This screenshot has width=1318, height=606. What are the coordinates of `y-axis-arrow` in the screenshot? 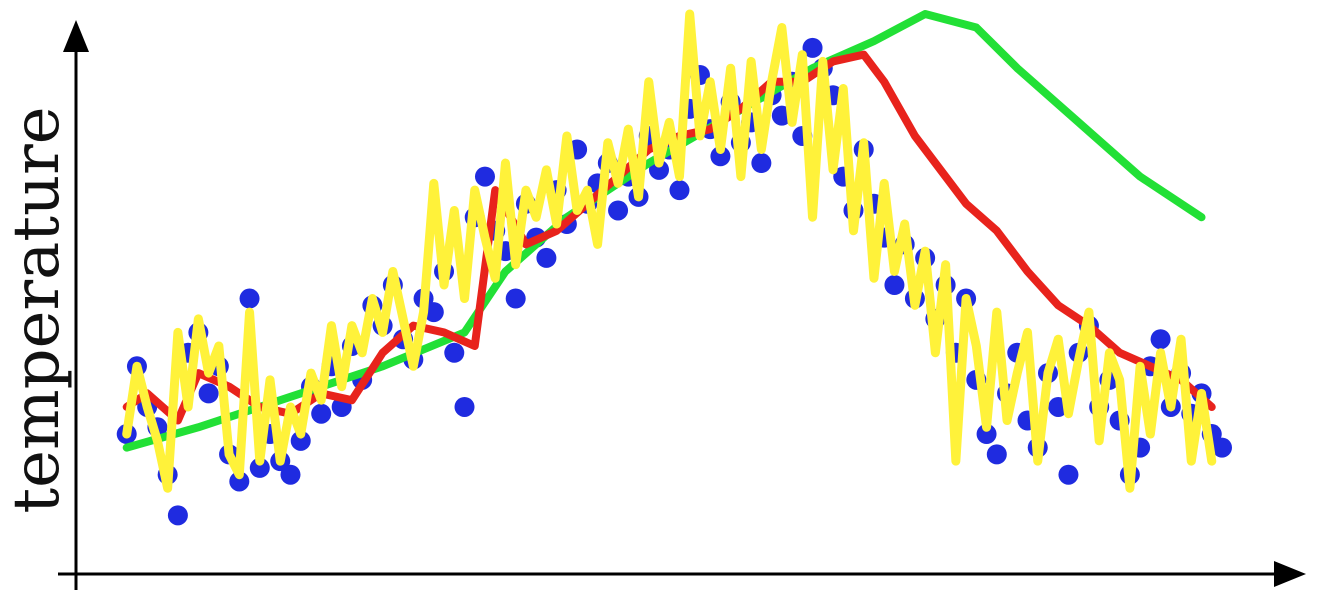 It's located at (76, 36).